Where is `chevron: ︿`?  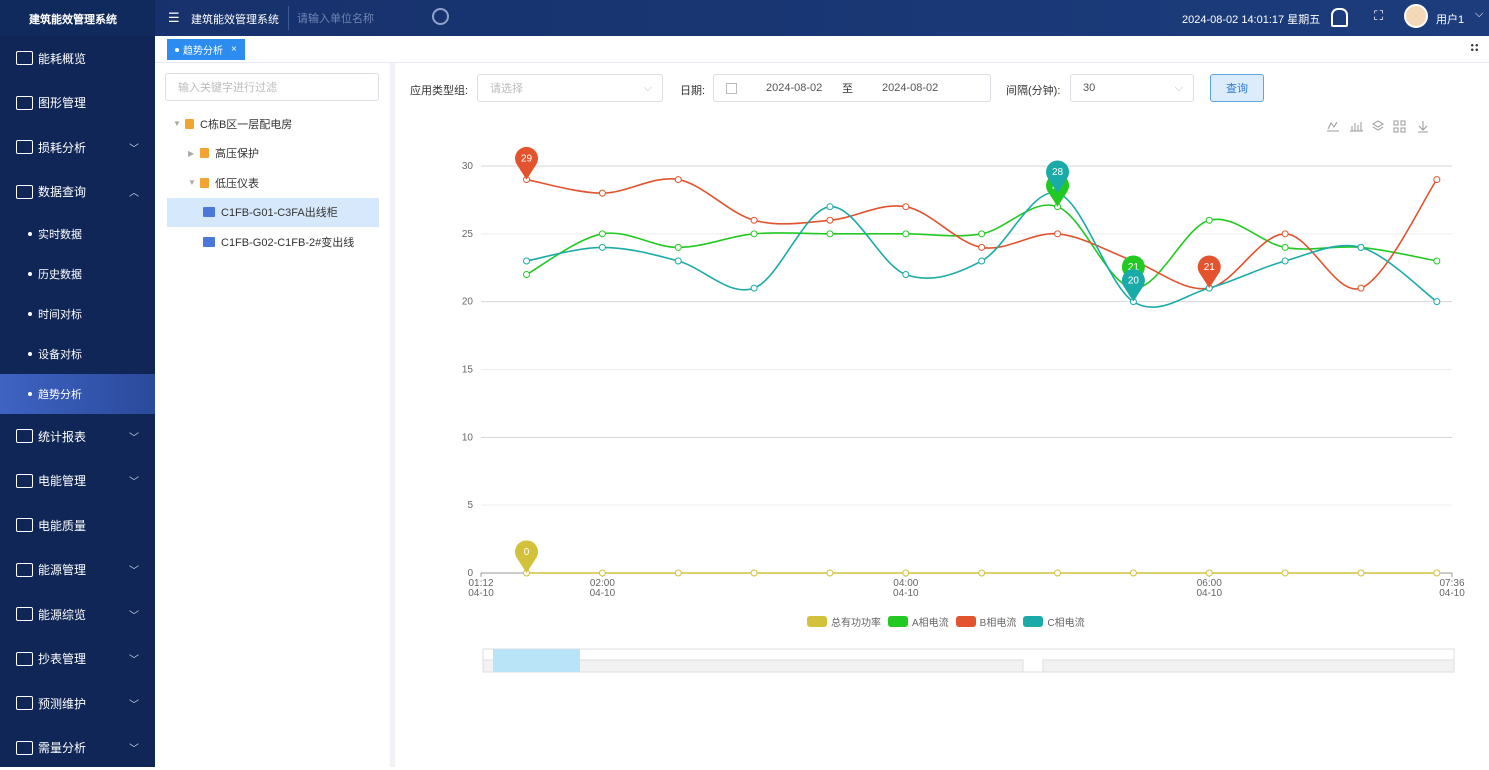 chevron: ︿ is located at coordinates (134, 194).